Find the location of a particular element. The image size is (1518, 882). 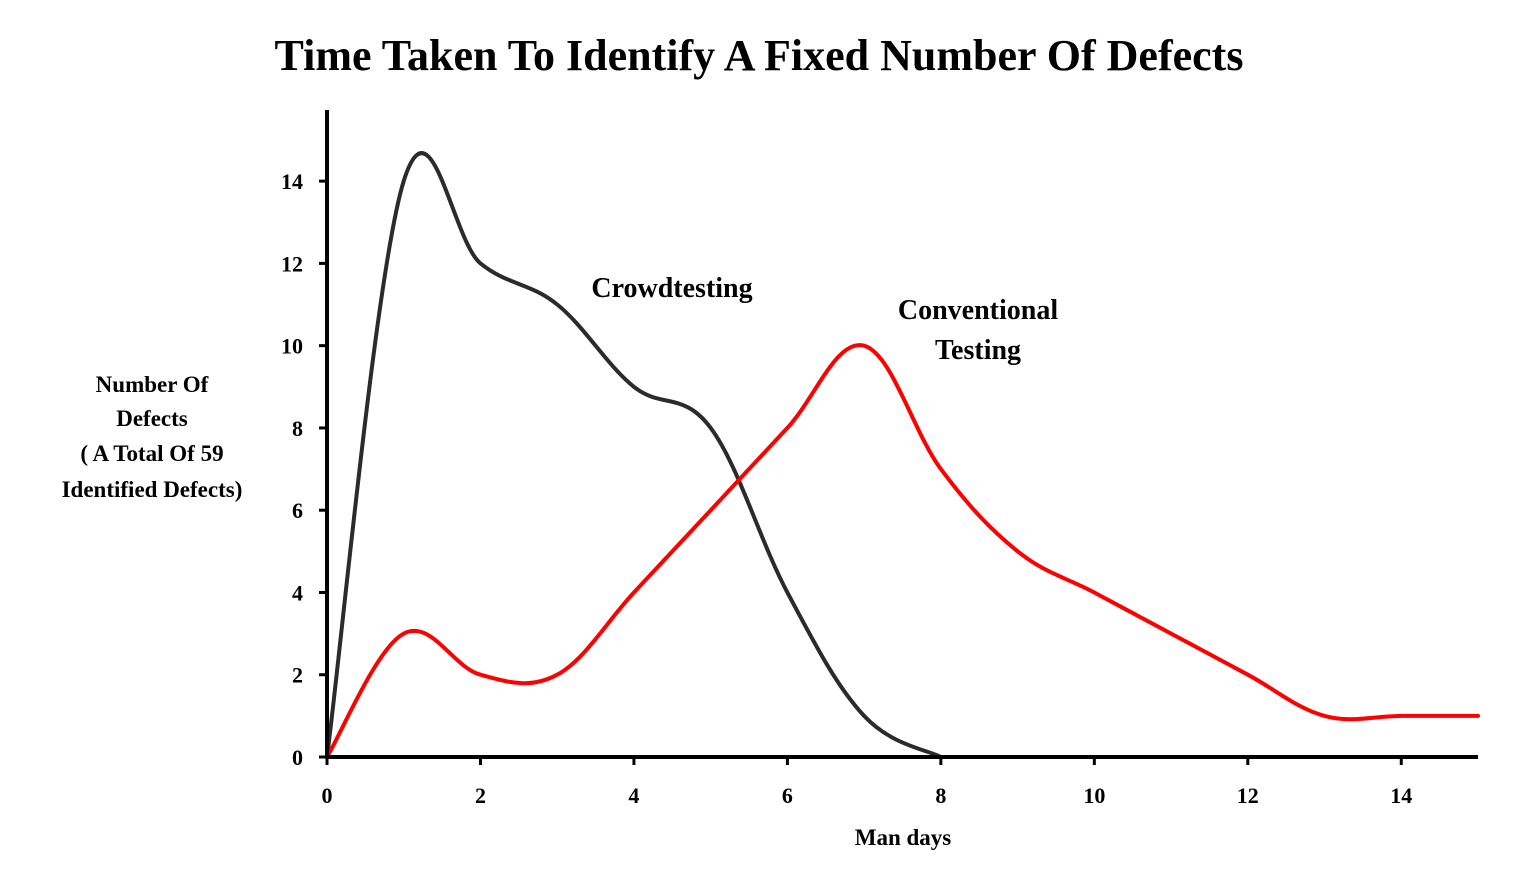

series-label-conventional-testing-line-1: Conventional is located at coordinates (978, 310).